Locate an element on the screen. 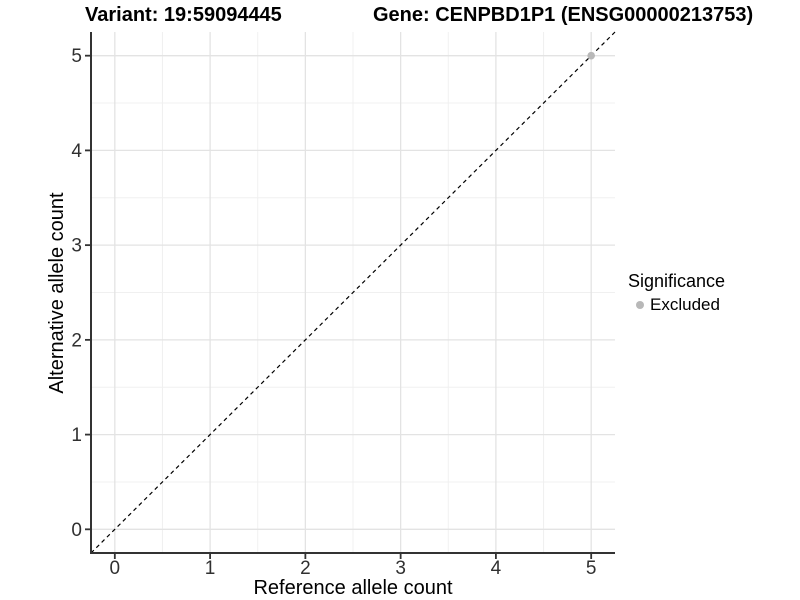  x-tick-label: 2 is located at coordinates (305, 568).